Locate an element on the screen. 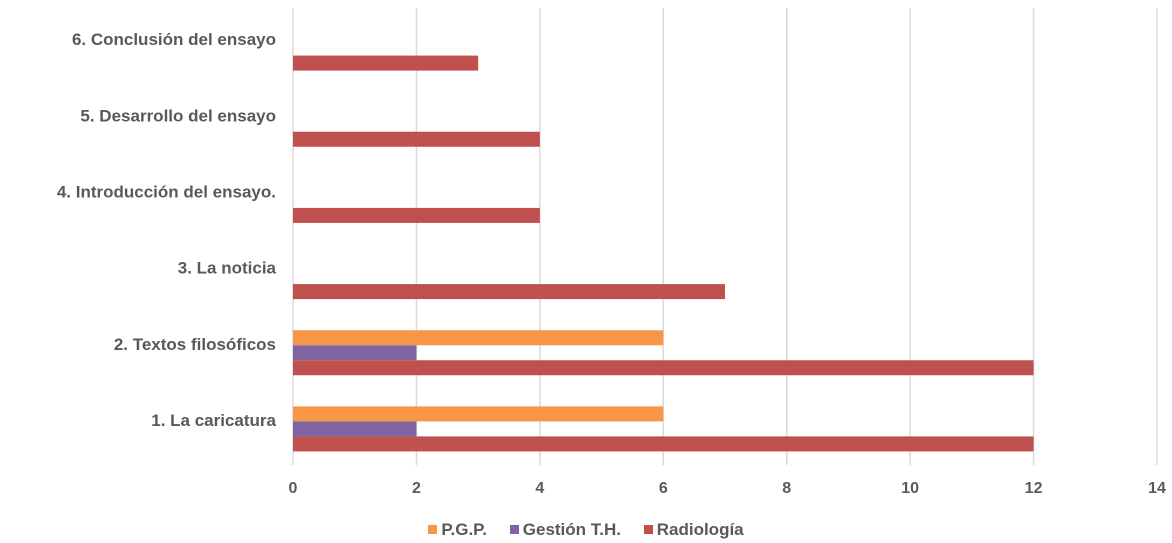 The height and width of the screenshot is (543, 1172). legend: P.G.P. Gestión T.H. Radiología is located at coordinates (586, 530).